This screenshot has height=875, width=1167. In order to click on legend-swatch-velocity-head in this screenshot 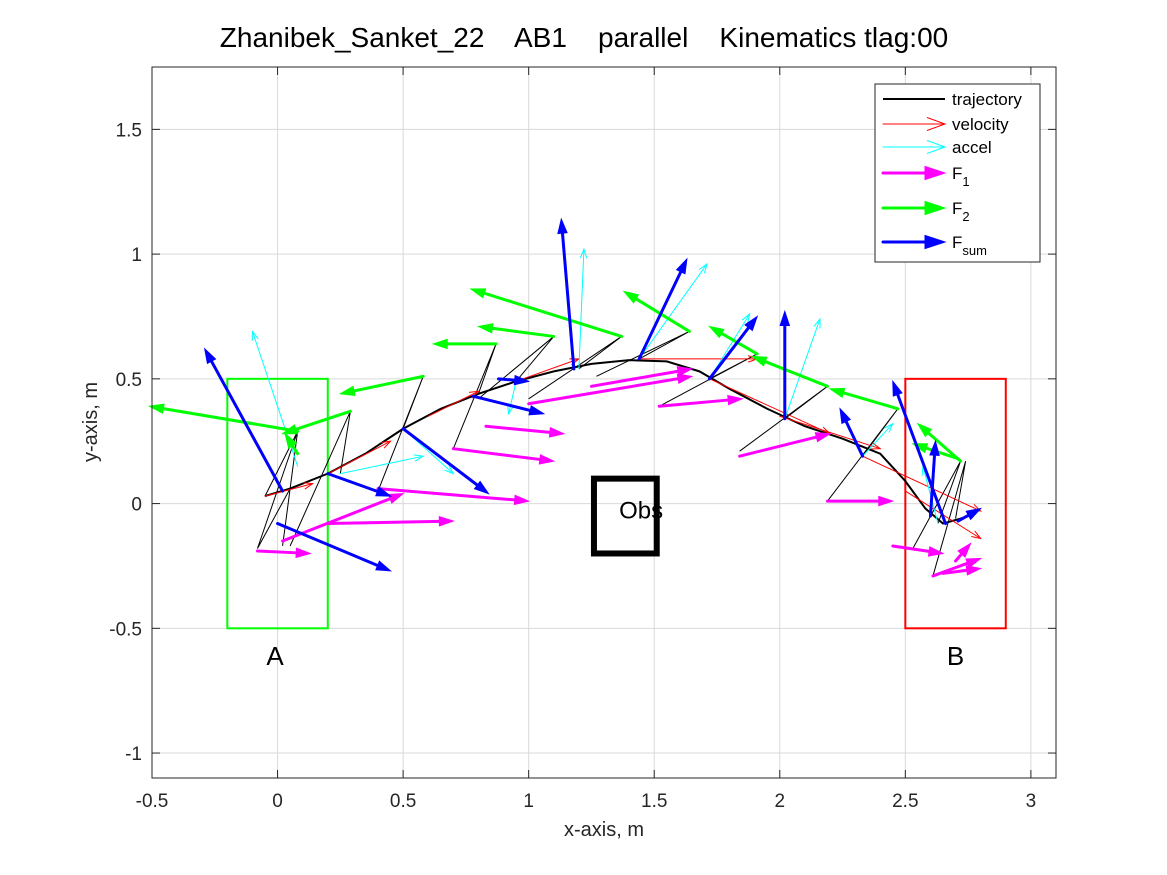, I will do `click(936, 124)`.